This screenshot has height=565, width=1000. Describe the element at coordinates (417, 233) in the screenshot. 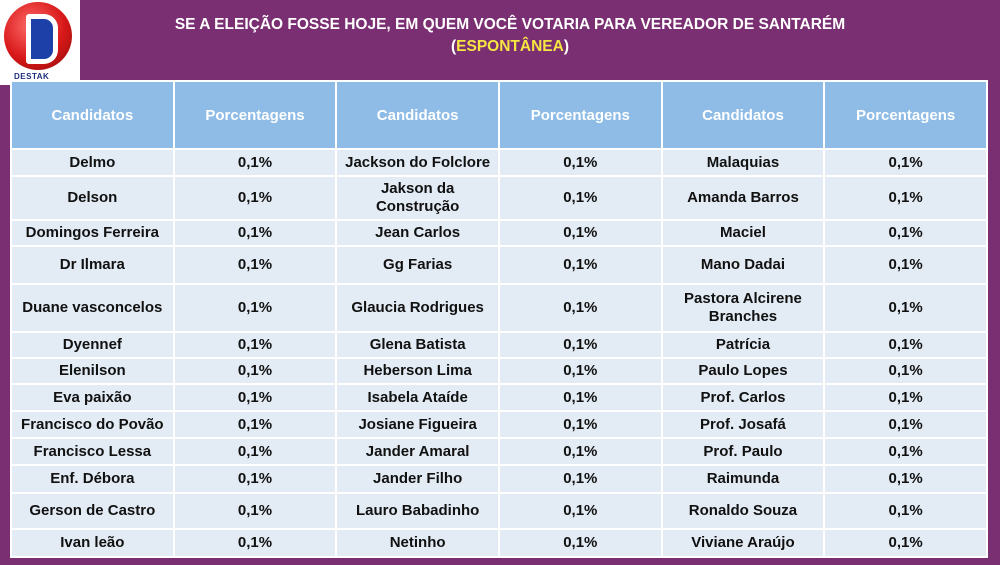

I see `candidate-name-cell: Jean Carlos` at that location.